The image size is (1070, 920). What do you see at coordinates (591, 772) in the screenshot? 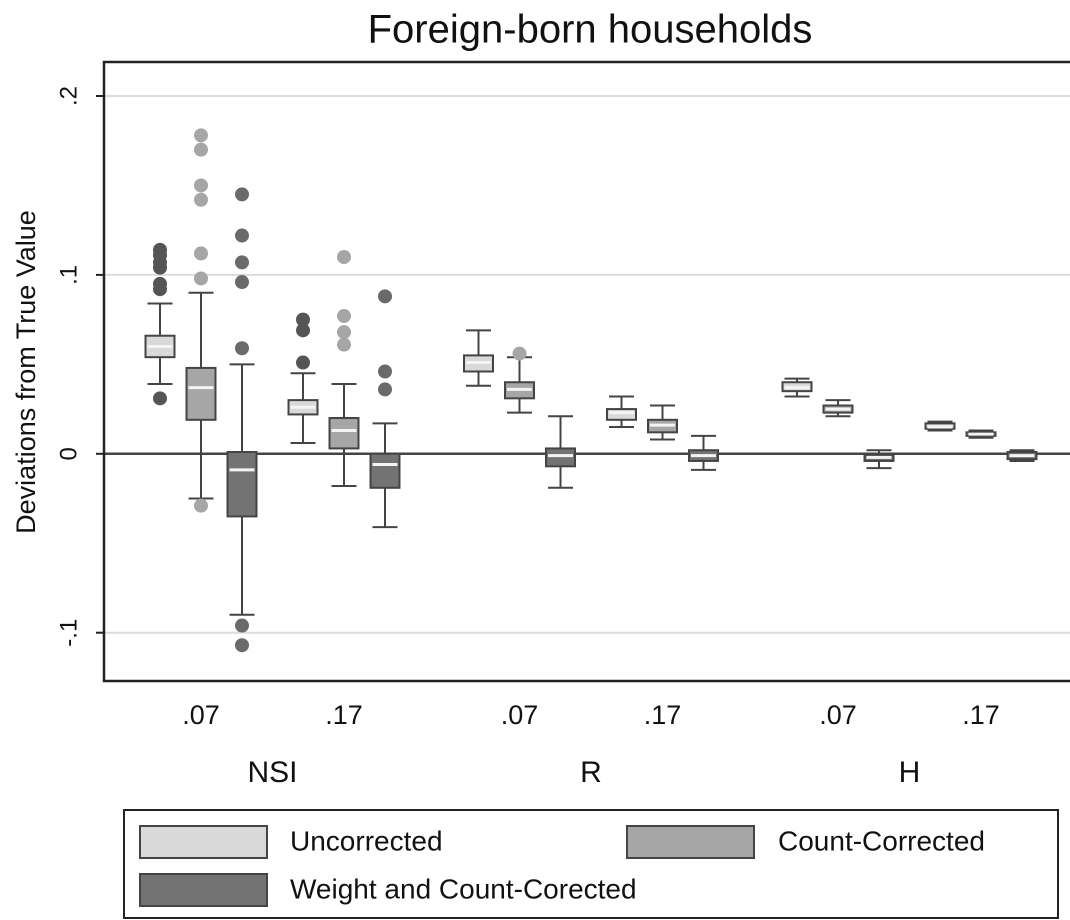
I see `group-label: R` at bounding box center [591, 772].